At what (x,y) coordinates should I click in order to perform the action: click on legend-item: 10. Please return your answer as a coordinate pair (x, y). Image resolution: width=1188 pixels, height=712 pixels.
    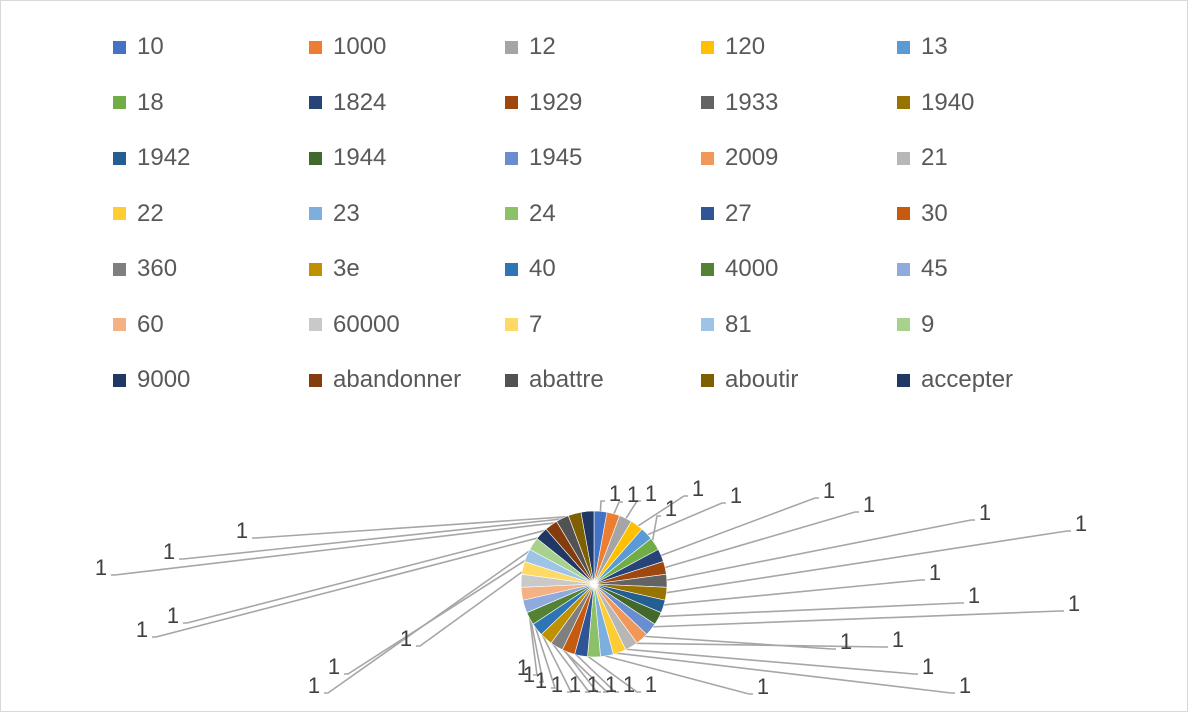
    Looking at the image, I should click on (138, 47).